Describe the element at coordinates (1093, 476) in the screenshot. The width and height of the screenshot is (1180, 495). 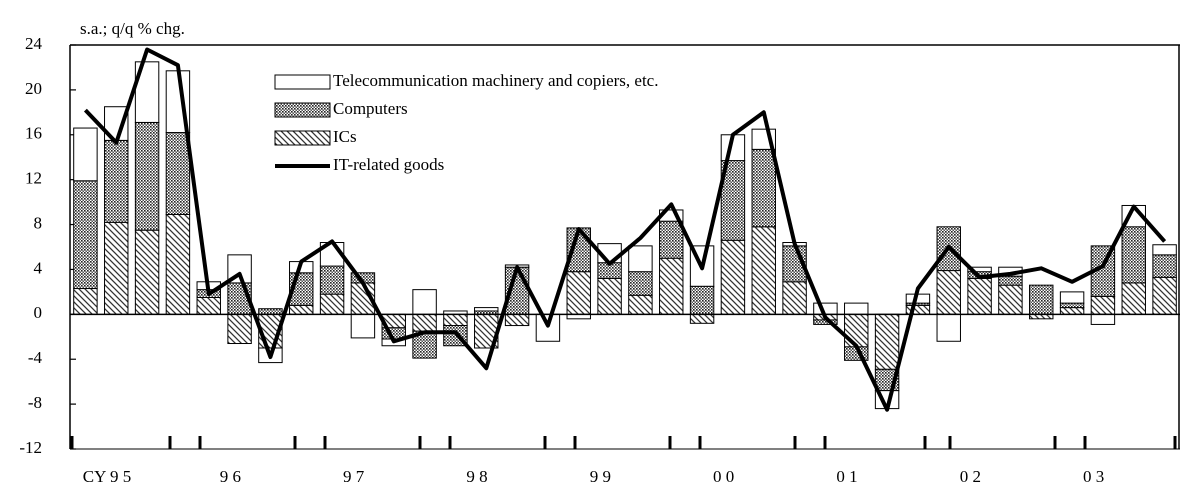
I see `x-tick-label: 0 3` at that location.